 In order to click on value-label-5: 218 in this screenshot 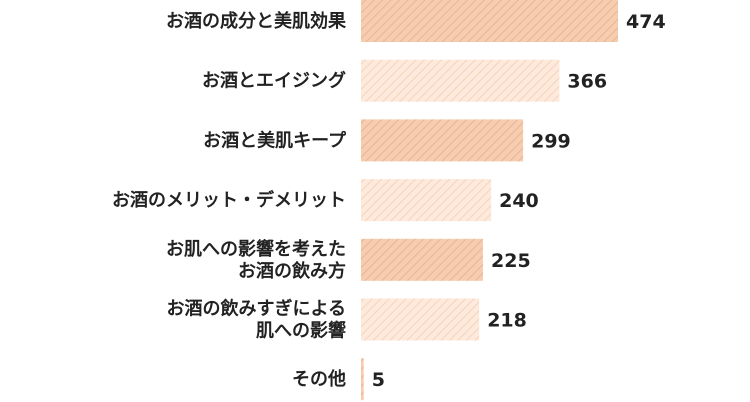, I will do `click(507, 321)`.